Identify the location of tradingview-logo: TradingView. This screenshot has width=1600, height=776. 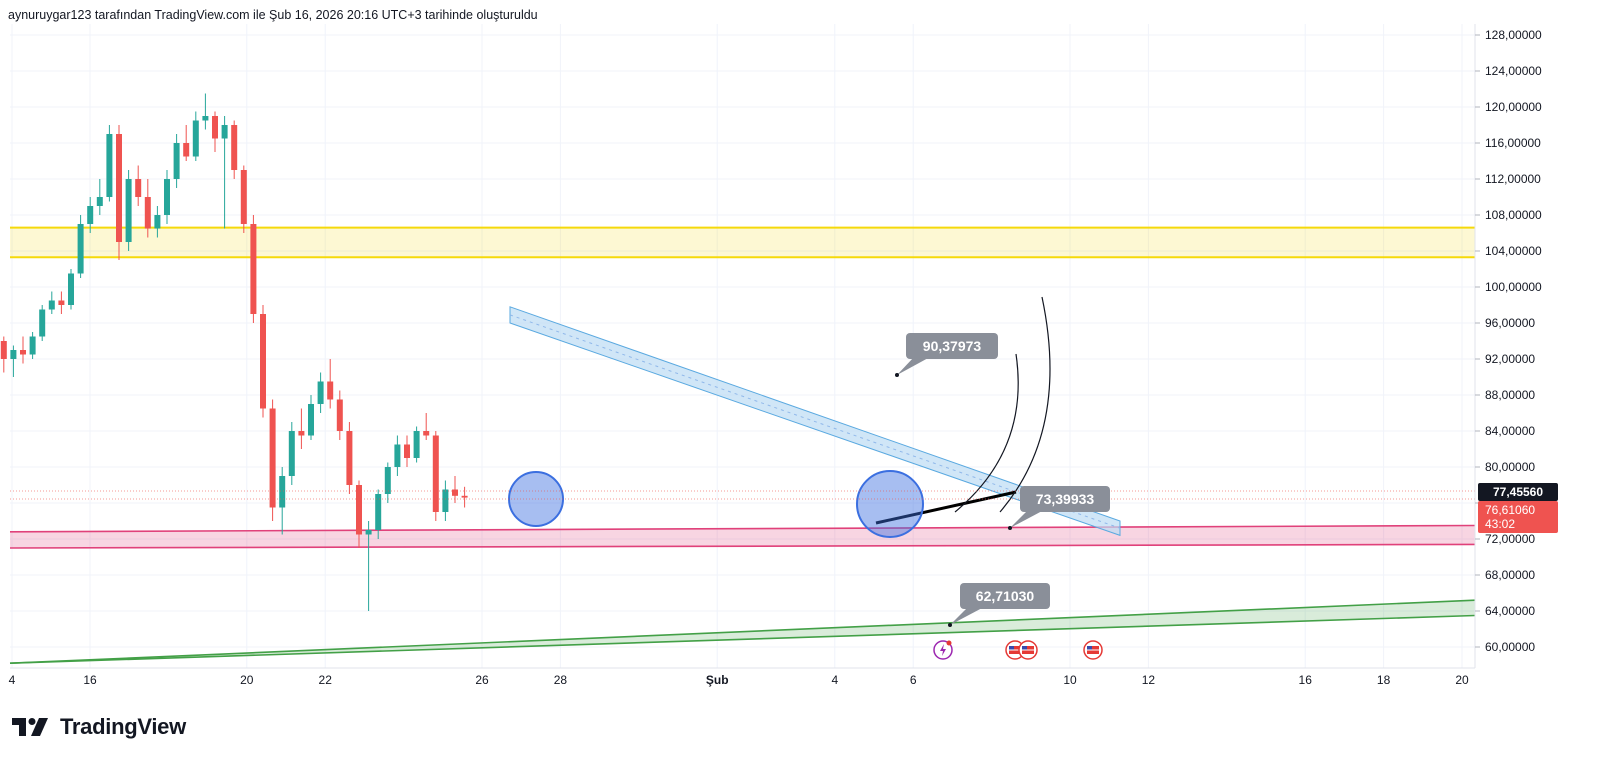
(99, 727).